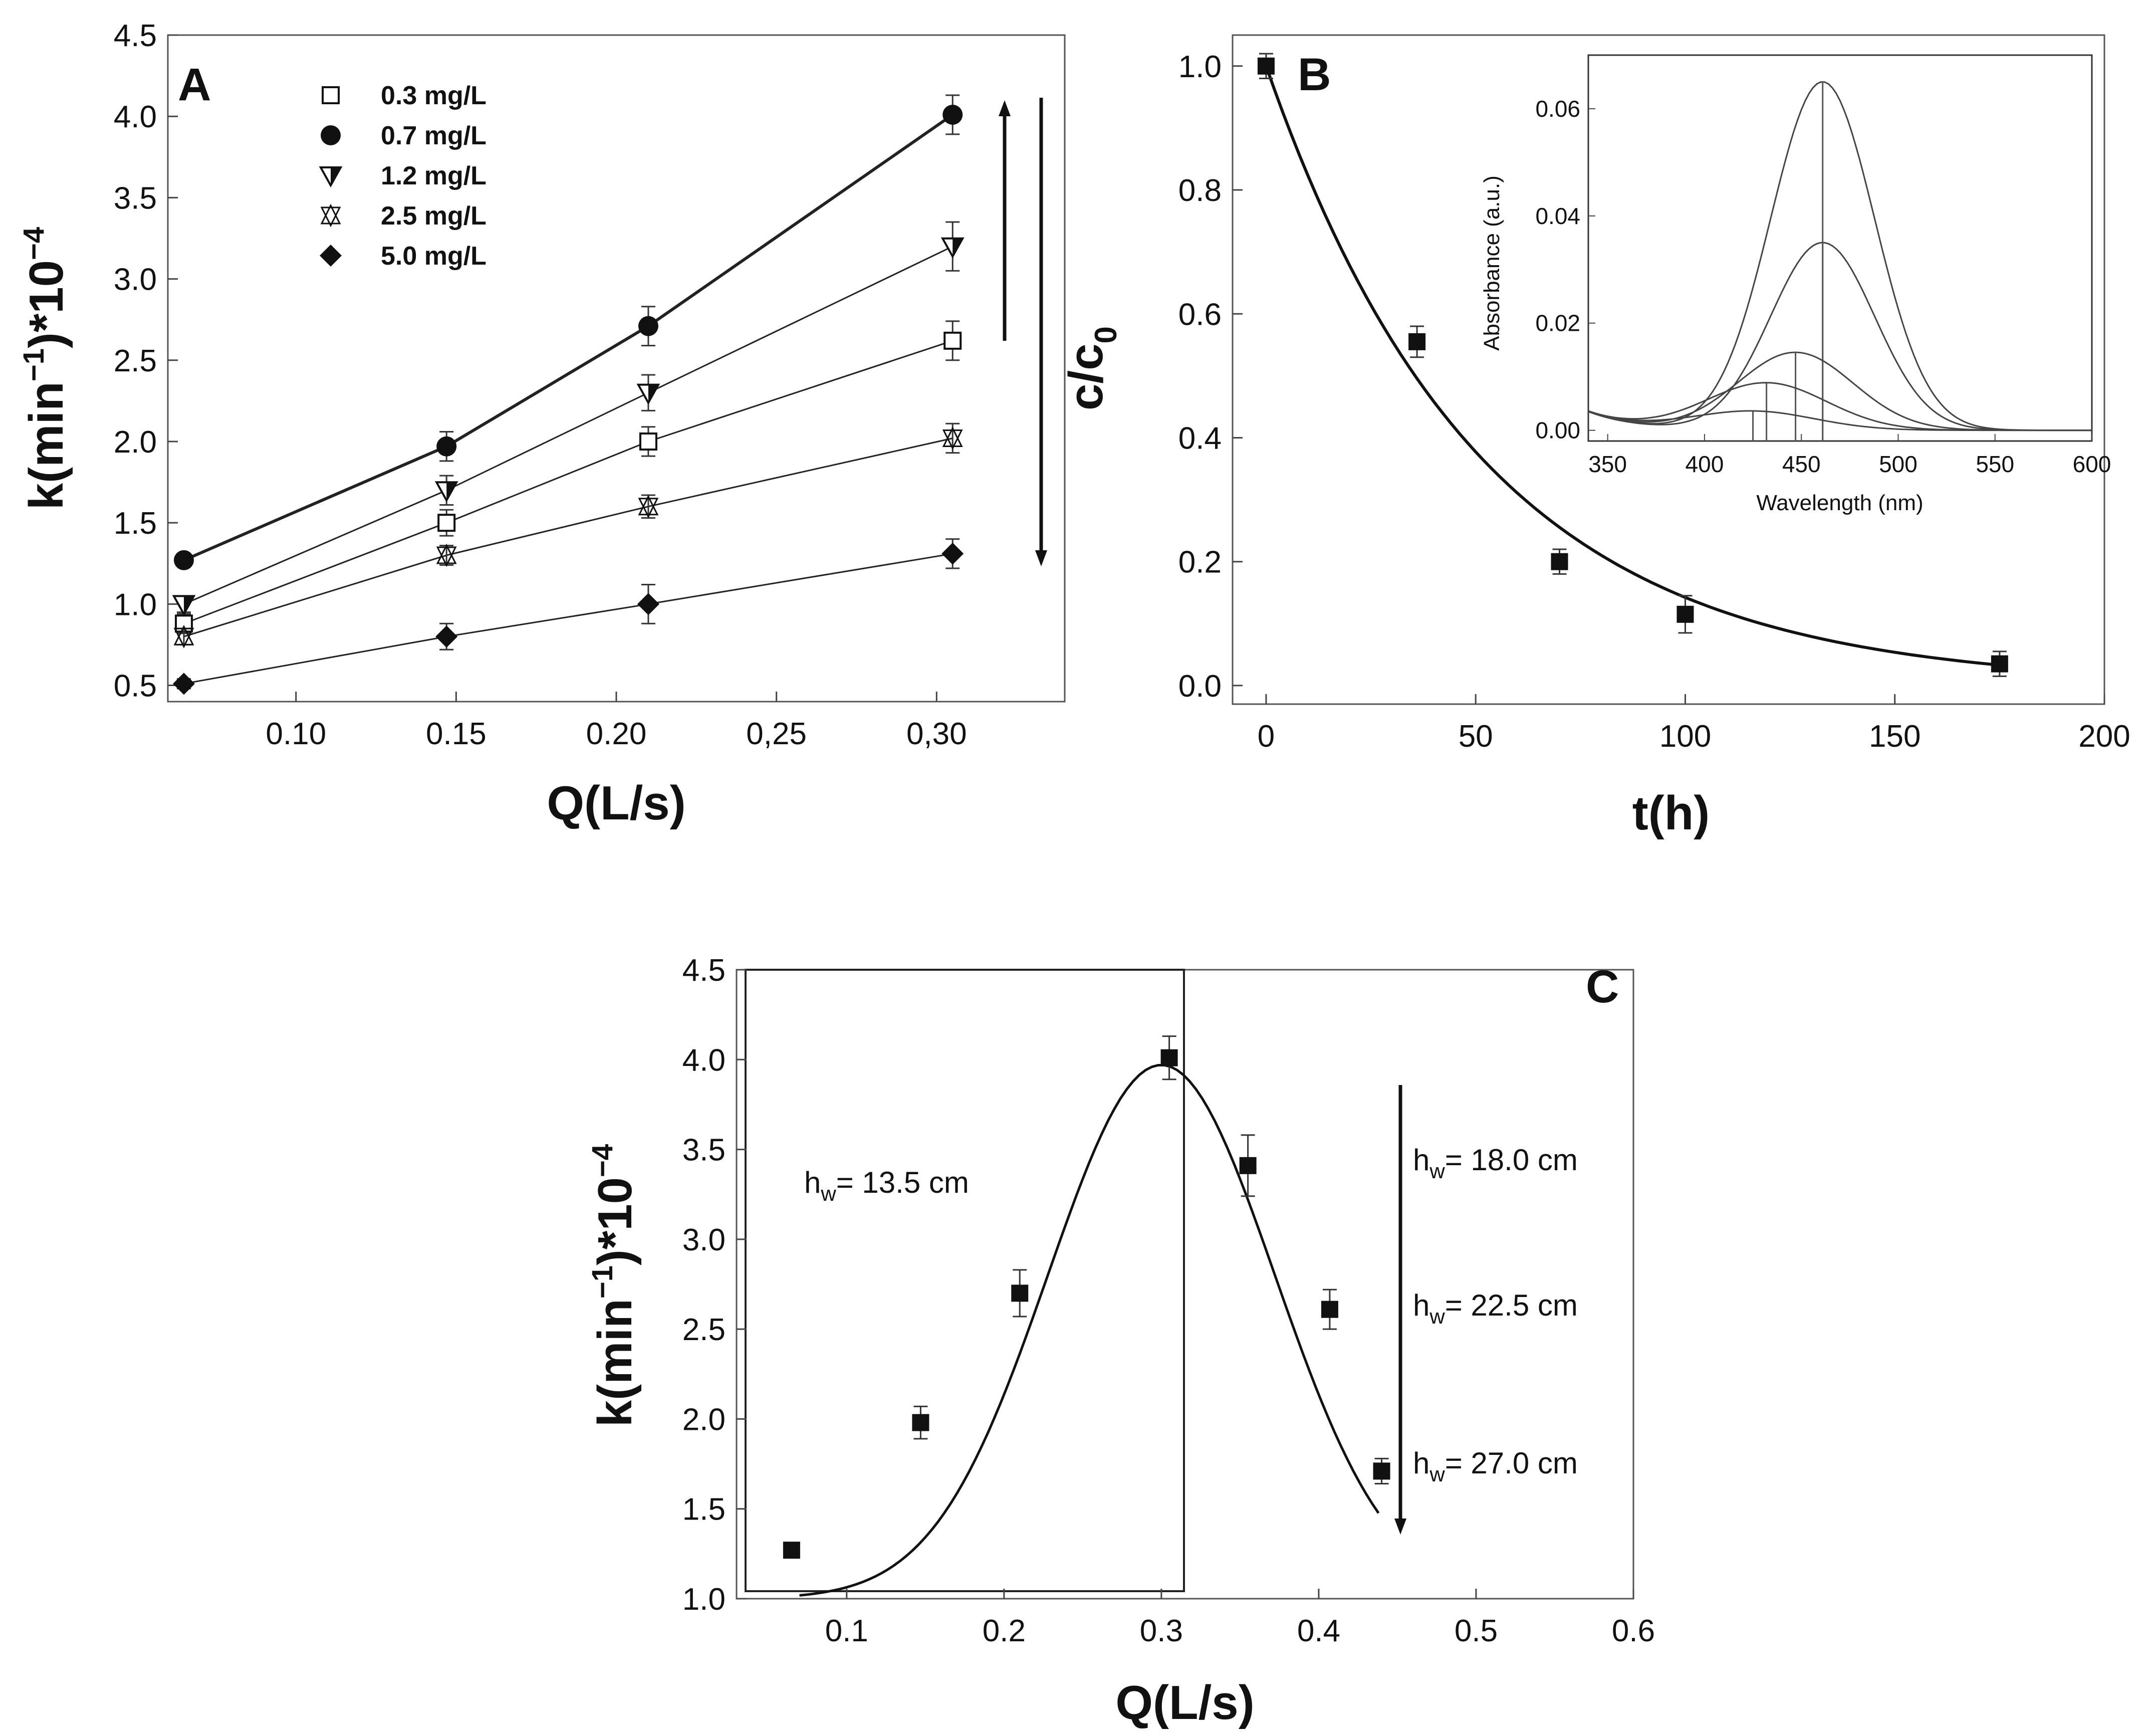 The width and height of the screenshot is (2156, 1732). What do you see at coordinates (330, 217) in the screenshot?
I see `panel-a-series-2-5-mg-l-legend-marker-down` at bounding box center [330, 217].